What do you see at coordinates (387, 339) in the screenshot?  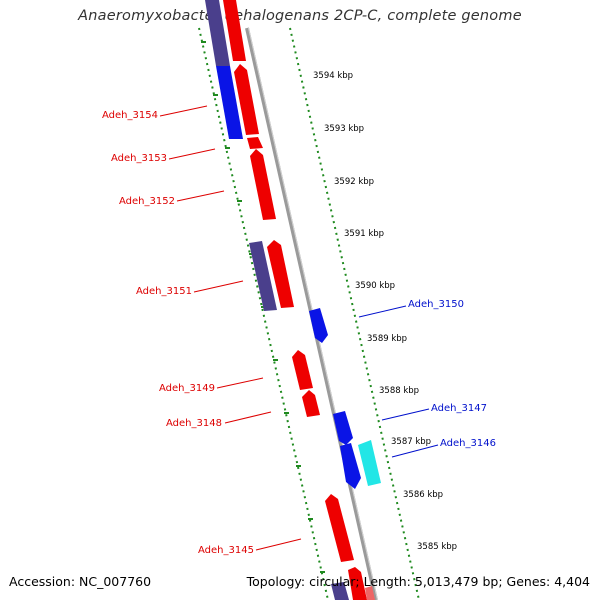 I see `ruler-label: 3589 kbp` at bounding box center [387, 339].